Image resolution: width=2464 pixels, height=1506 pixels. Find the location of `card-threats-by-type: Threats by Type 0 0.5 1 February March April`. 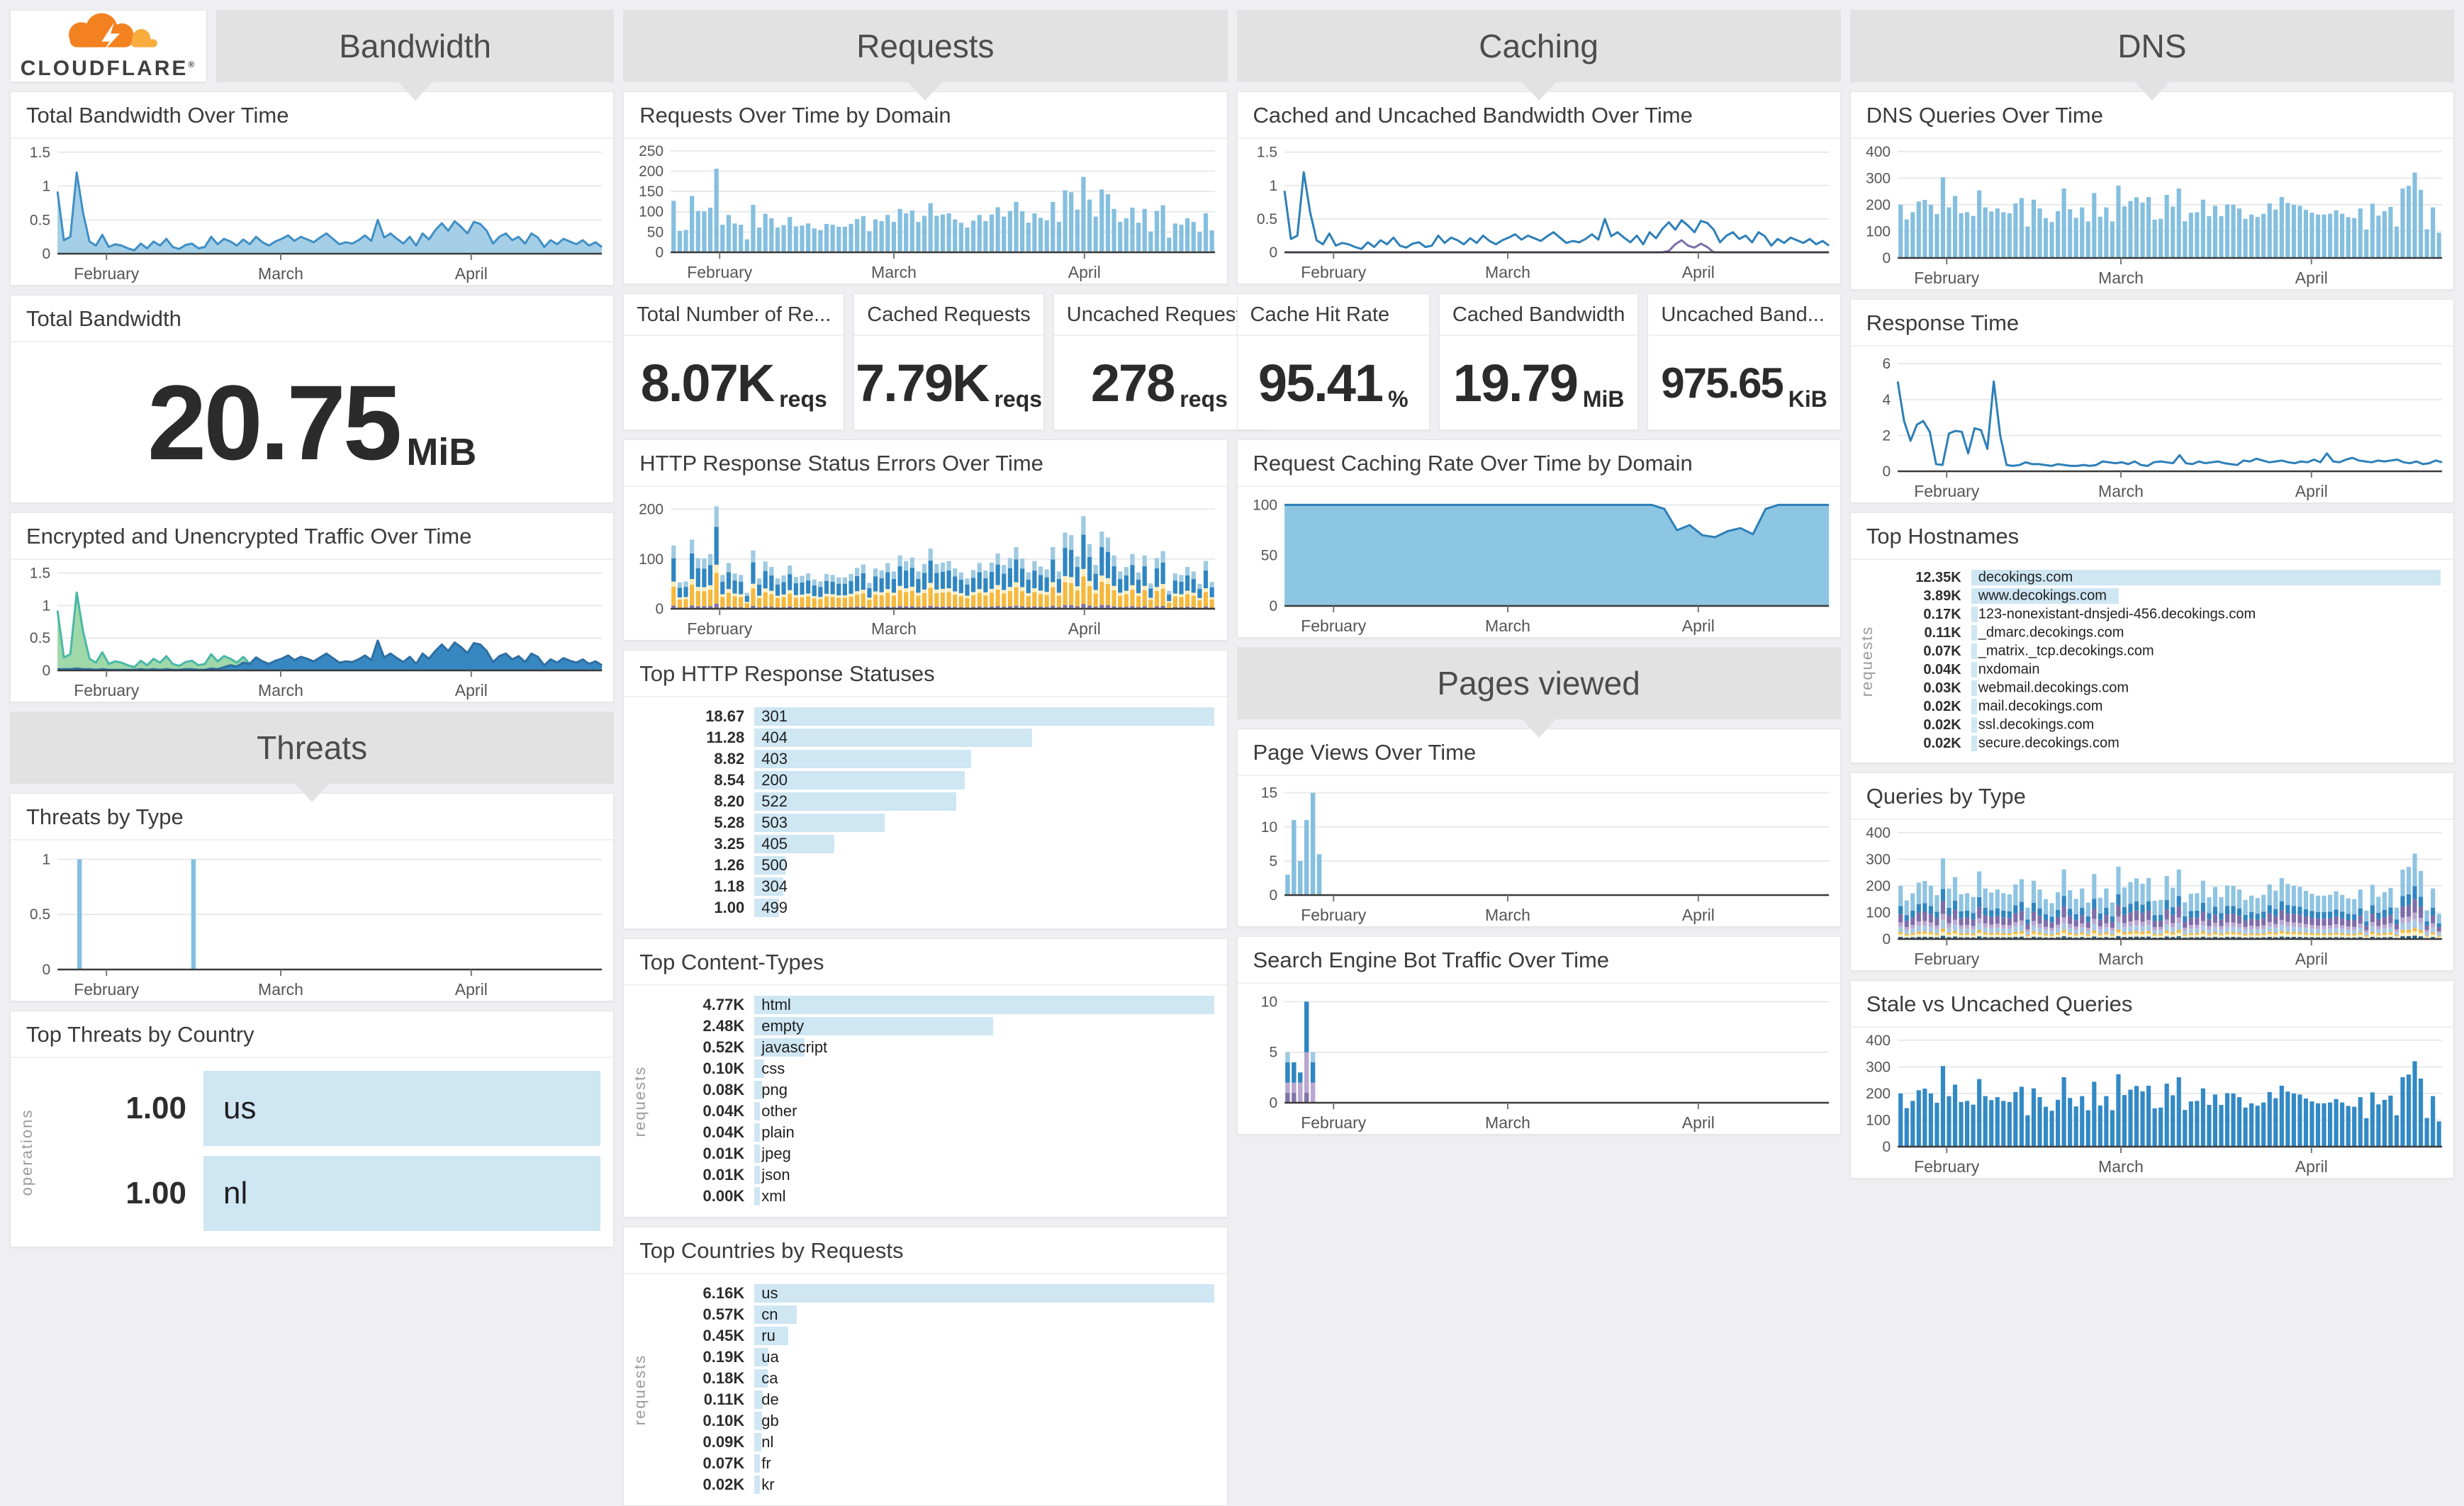

card-threats-by-type: Threats by Type 0 0.5 1 February March April is located at coordinates (313, 897).